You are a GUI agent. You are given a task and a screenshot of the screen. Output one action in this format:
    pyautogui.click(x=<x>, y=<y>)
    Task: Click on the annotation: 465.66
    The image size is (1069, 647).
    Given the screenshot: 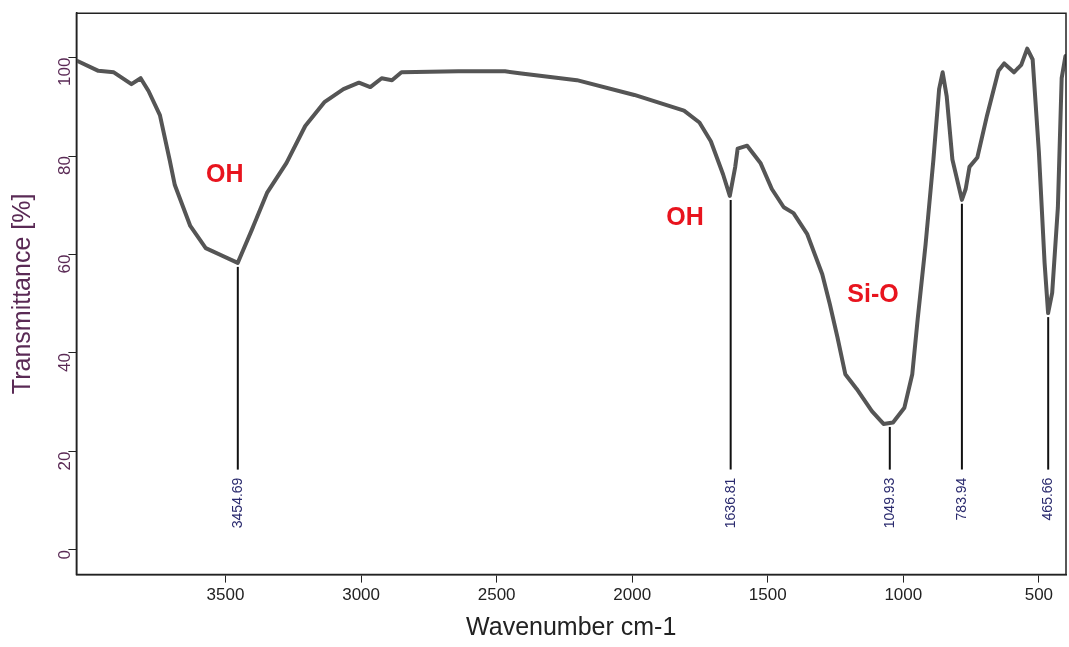 What is the action you would take?
    pyautogui.click(x=1047, y=499)
    